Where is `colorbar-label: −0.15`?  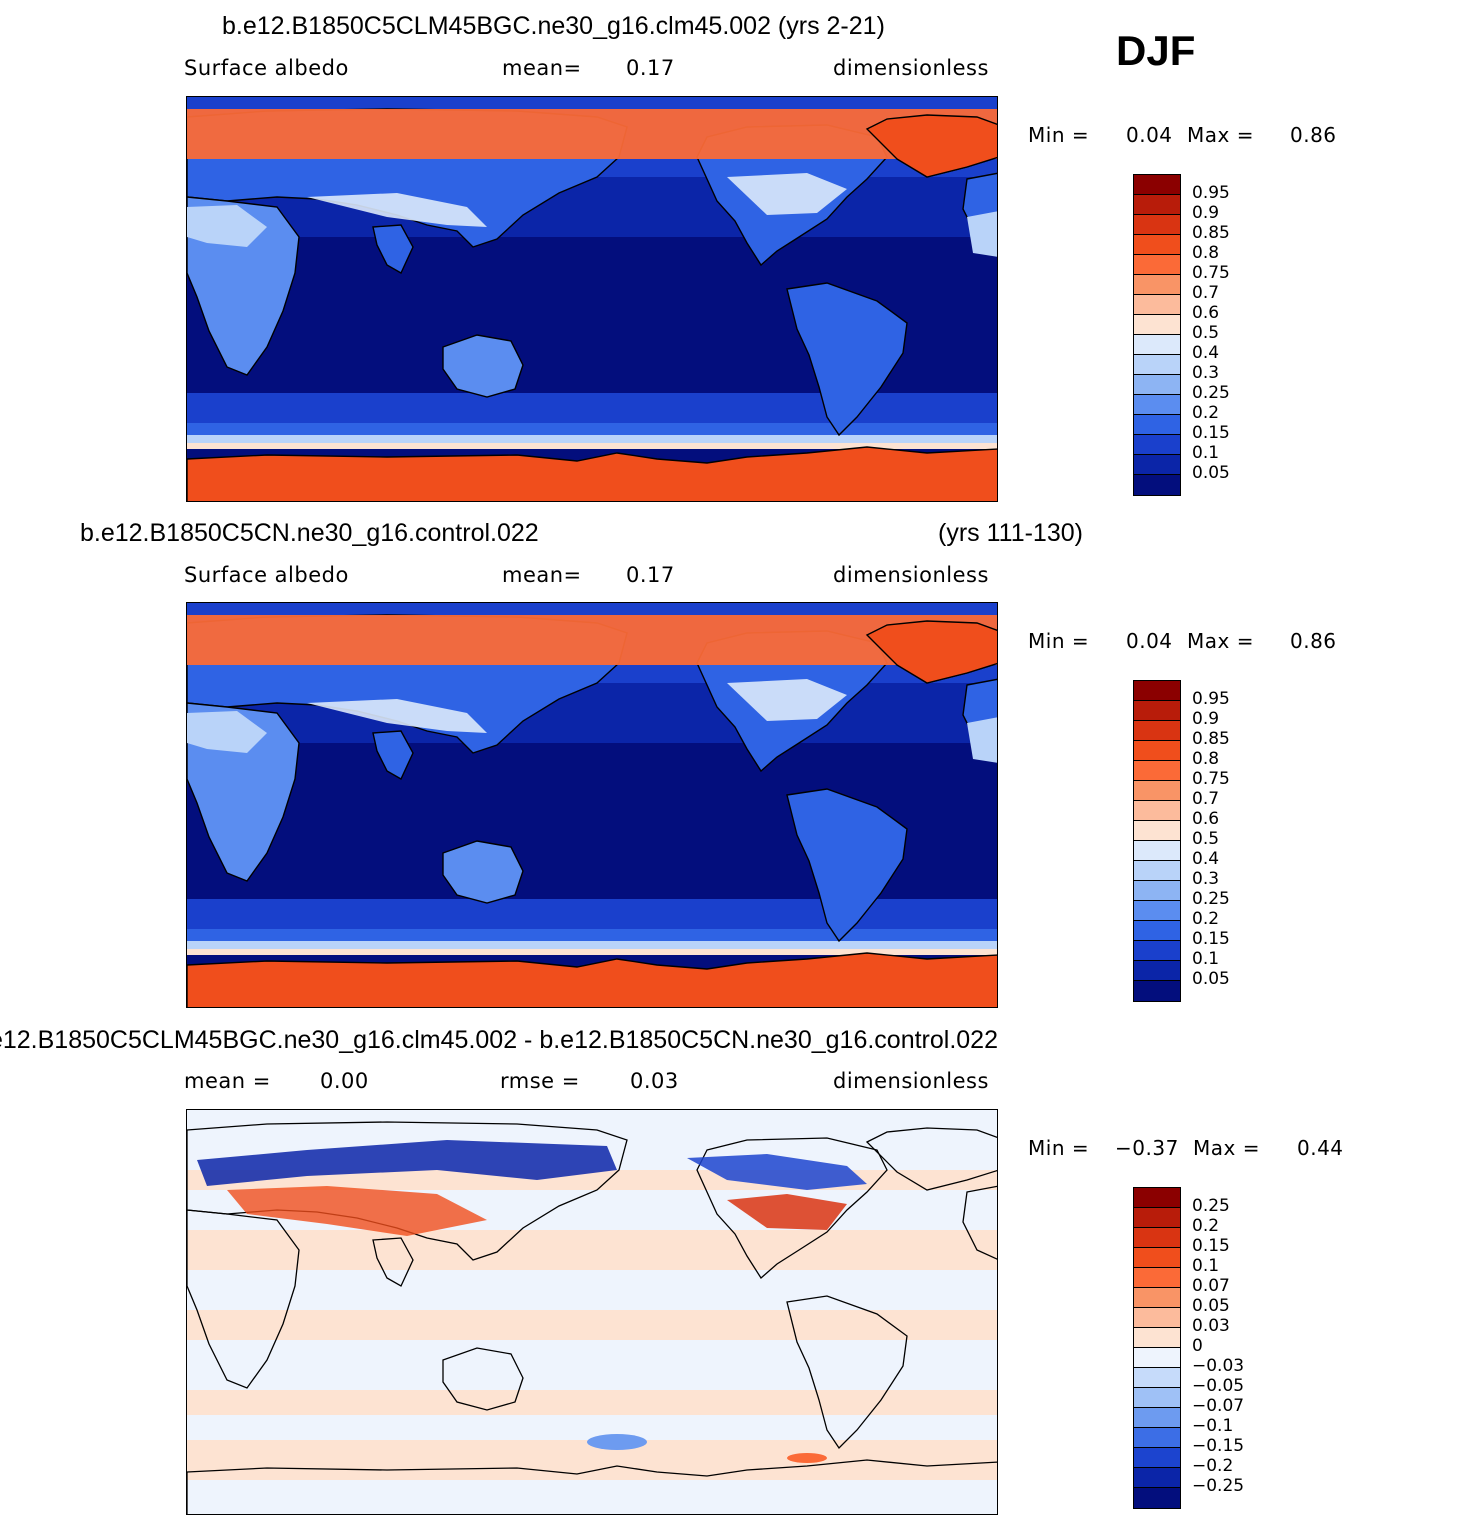
colorbar-label: −0.15 is located at coordinates (1218, 1446).